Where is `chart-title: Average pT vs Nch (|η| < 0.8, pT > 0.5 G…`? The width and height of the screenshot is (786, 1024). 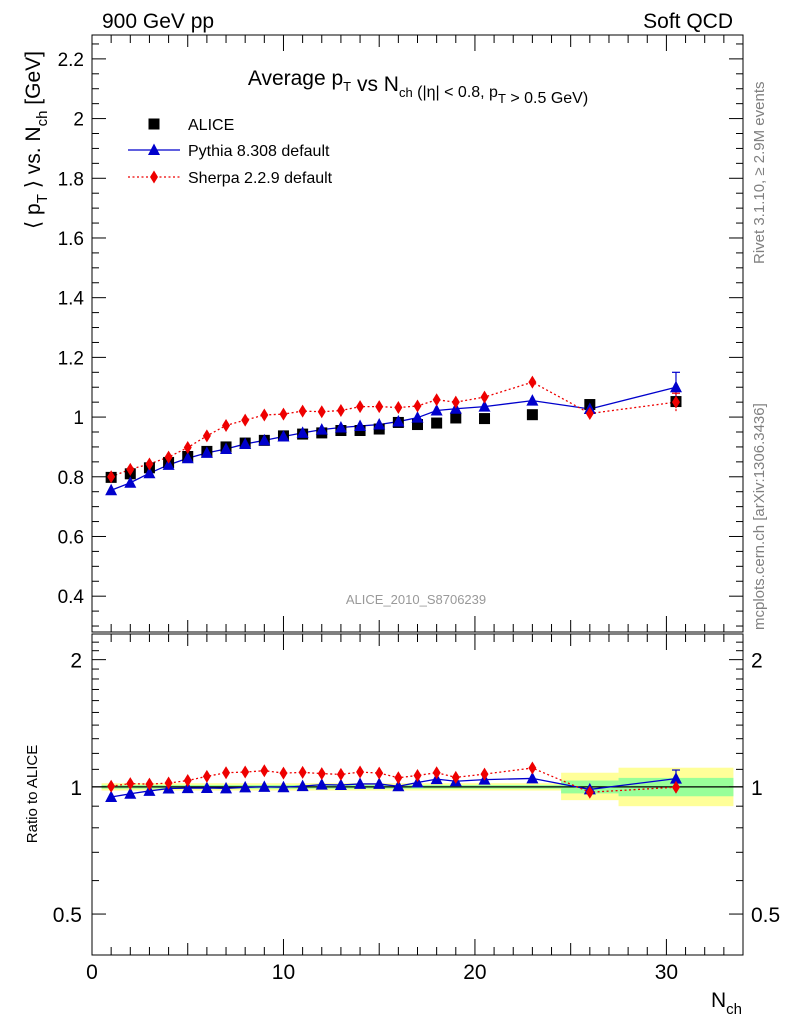 chart-title: Average pT vs Nch (|η| < 0.8, pT > 0.5 G… is located at coordinates (418, 87).